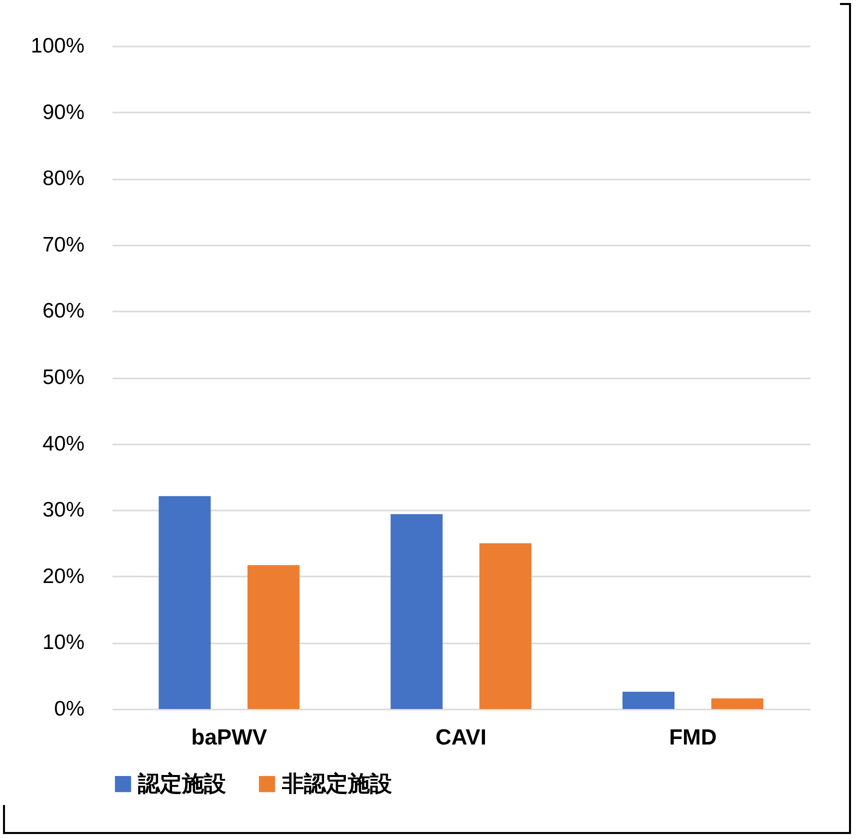 The image size is (856, 839). Describe the element at coordinates (63, 244) in the screenshot. I see `y-tick-label: 70%` at that location.